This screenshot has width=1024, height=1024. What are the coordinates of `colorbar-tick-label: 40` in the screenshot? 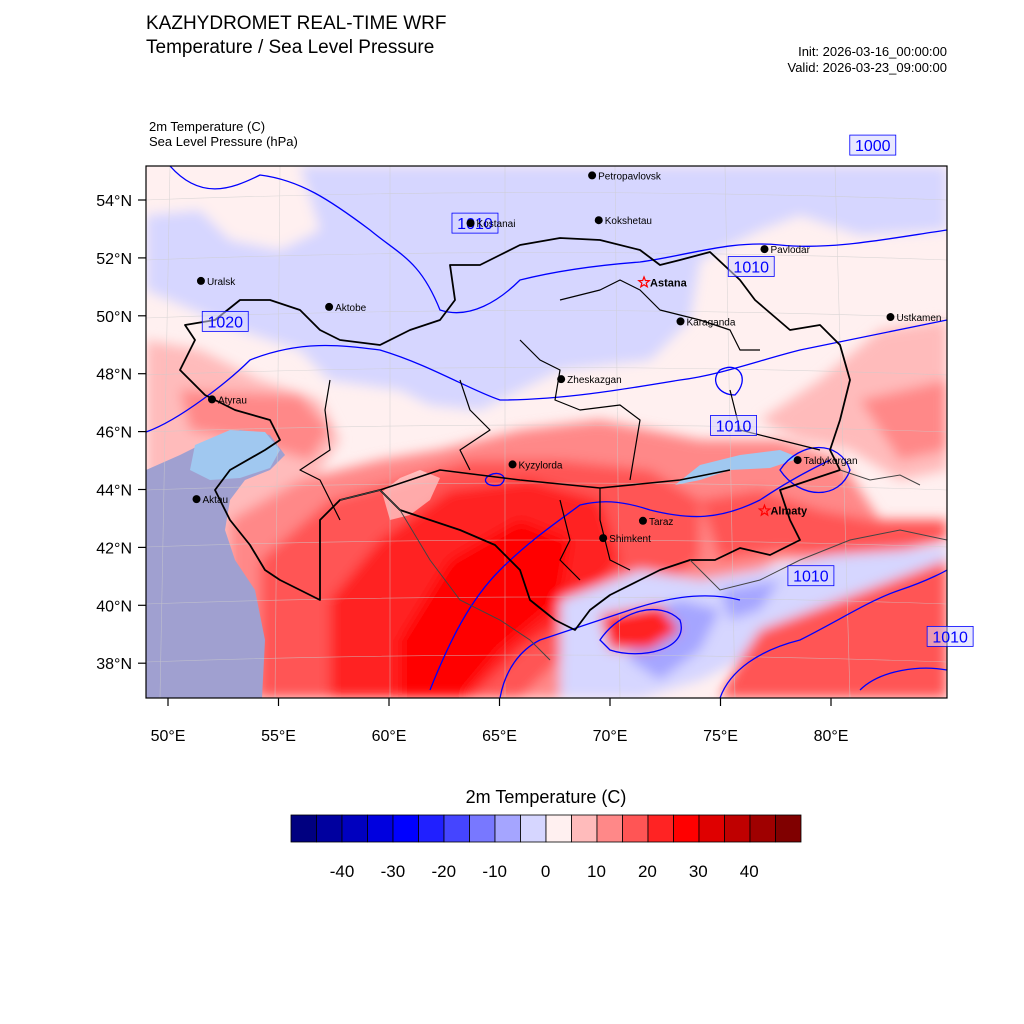 It's located at (749, 871).